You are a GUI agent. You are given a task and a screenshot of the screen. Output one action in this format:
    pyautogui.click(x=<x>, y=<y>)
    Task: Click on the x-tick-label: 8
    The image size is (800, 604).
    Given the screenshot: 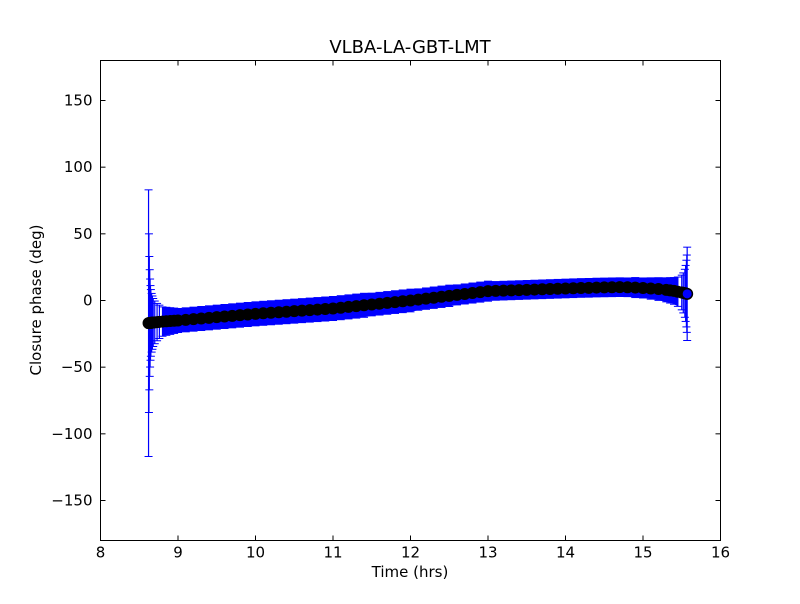 What is the action you would take?
    pyautogui.click(x=101, y=553)
    